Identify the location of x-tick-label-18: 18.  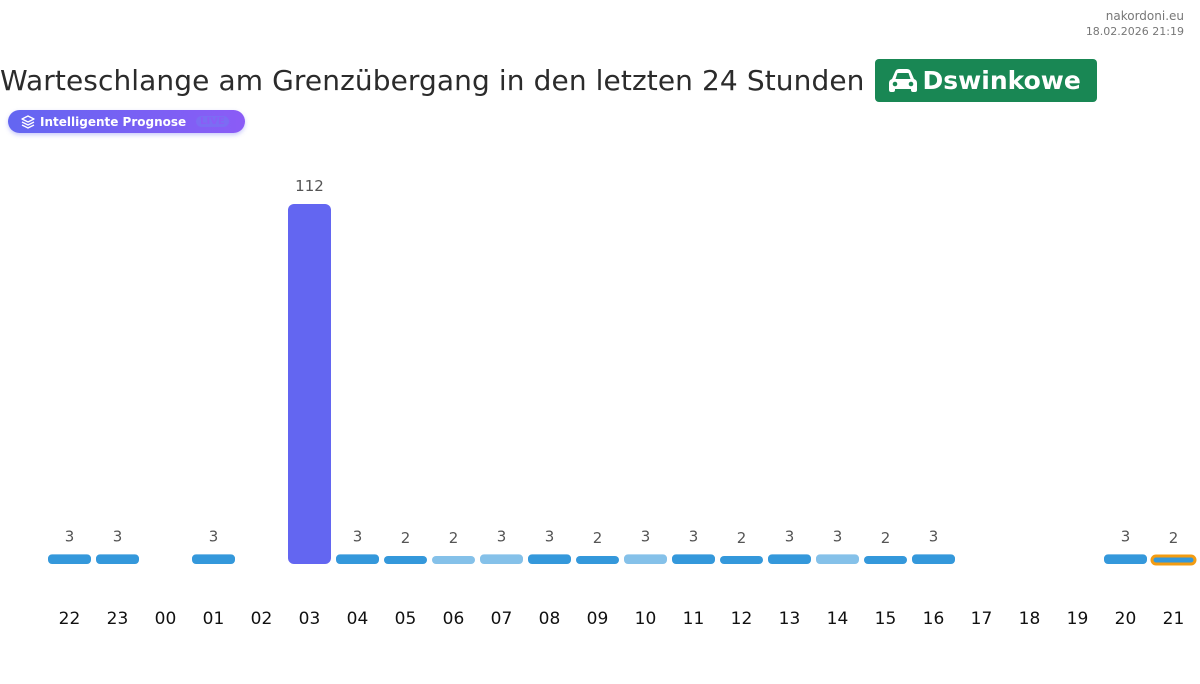
(1030, 619).